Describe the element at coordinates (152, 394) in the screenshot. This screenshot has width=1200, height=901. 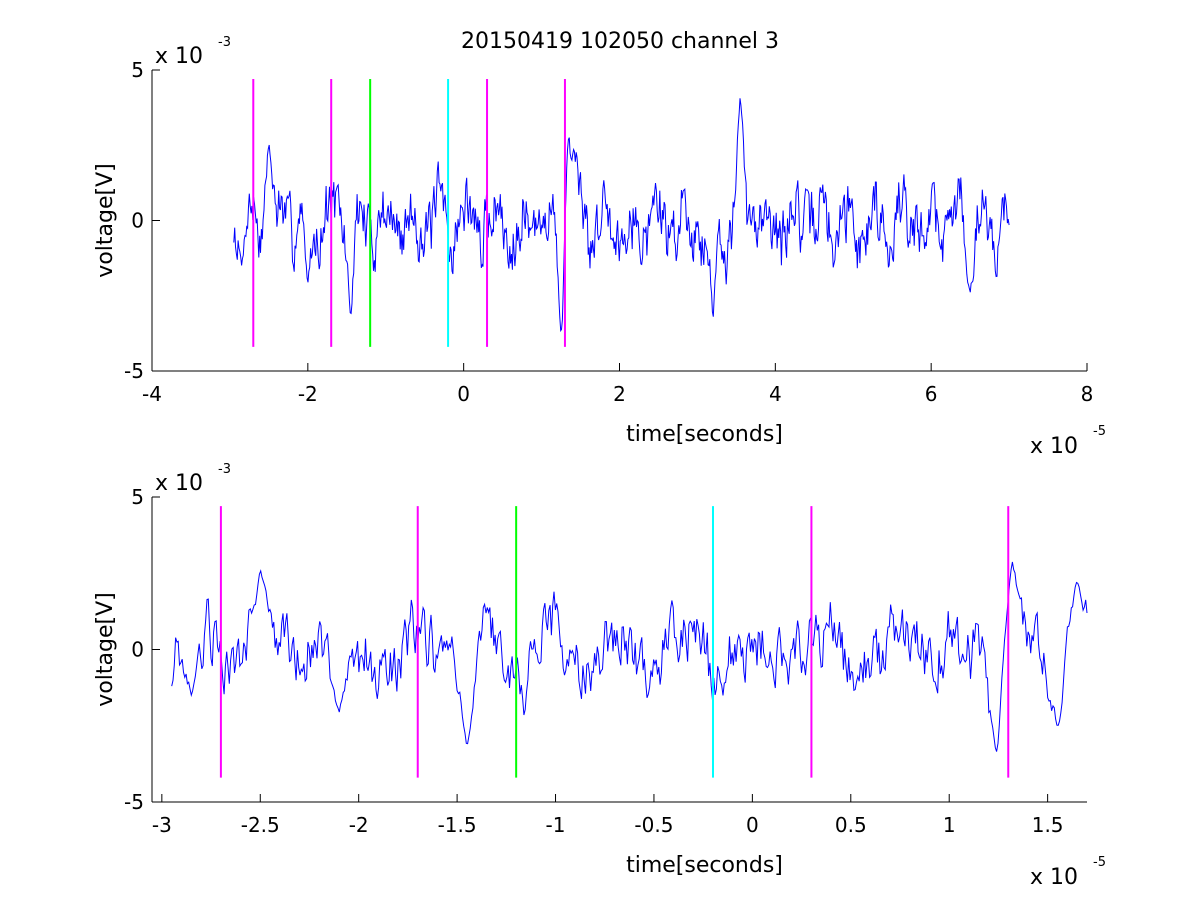
I see `x-tick-label: -4` at that location.